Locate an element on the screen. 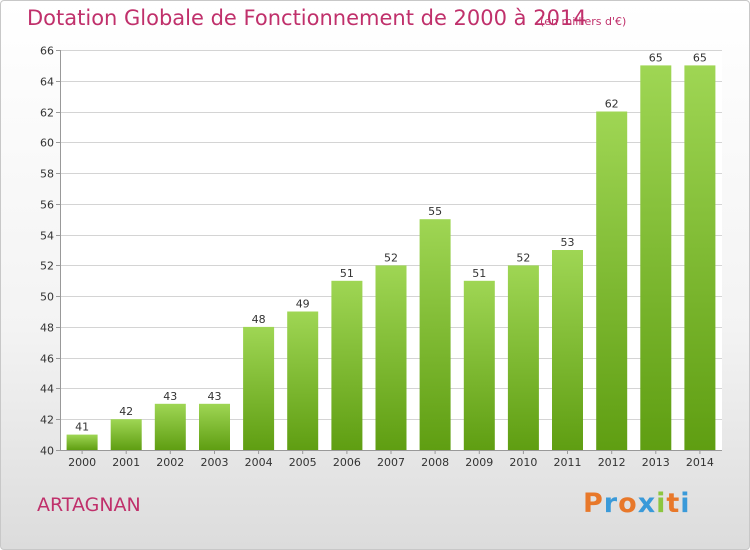 The height and width of the screenshot is (550, 750). y-tick-label: 44 is located at coordinates (47, 389).